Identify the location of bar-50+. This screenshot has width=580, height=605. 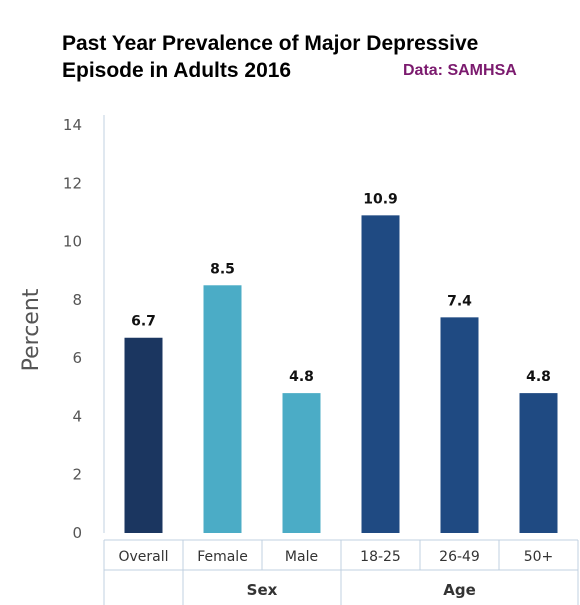
(538, 463).